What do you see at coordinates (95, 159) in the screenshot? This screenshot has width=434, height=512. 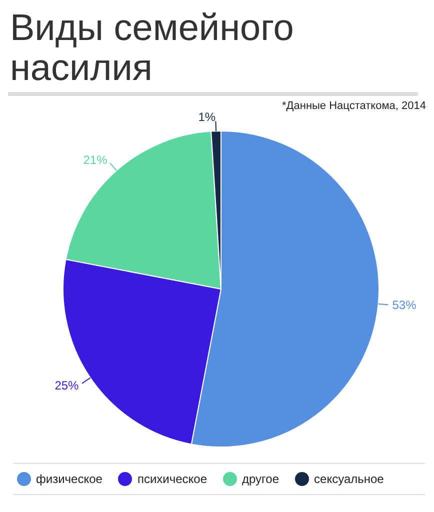 I see `data-label: 21%` at bounding box center [95, 159].